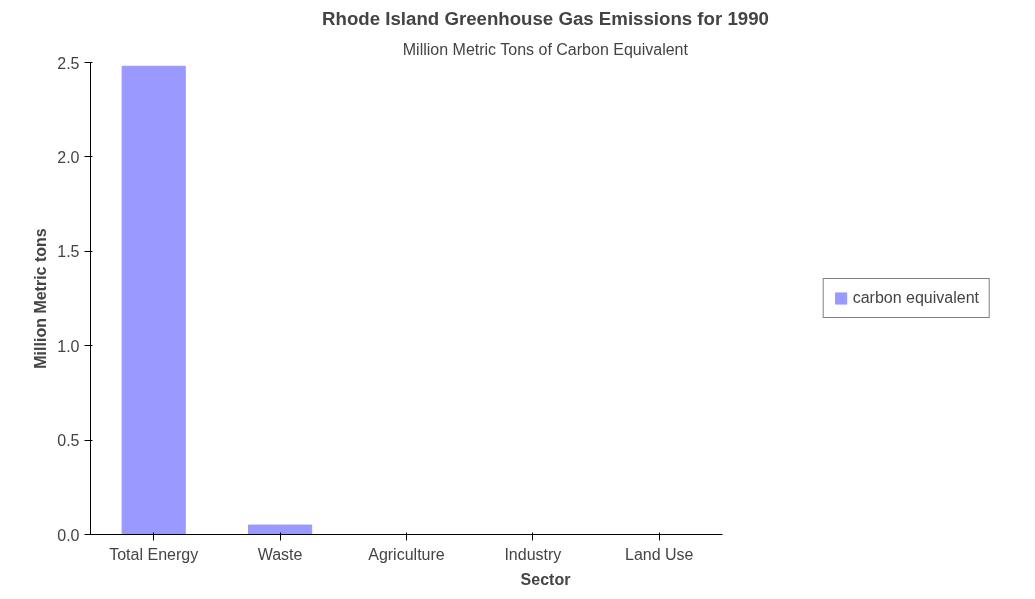 The height and width of the screenshot is (599, 1035). What do you see at coordinates (406, 554) in the screenshot?
I see `x-tick-label: Agriculture` at bounding box center [406, 554].